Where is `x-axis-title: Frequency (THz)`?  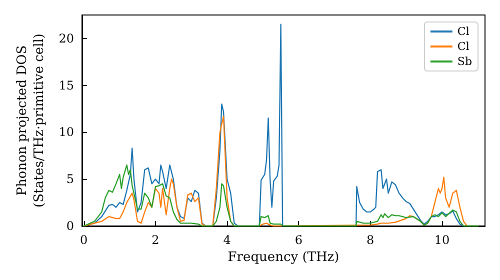
x-axis-title: Frequency (THz) is located at coordinates (284, 257).